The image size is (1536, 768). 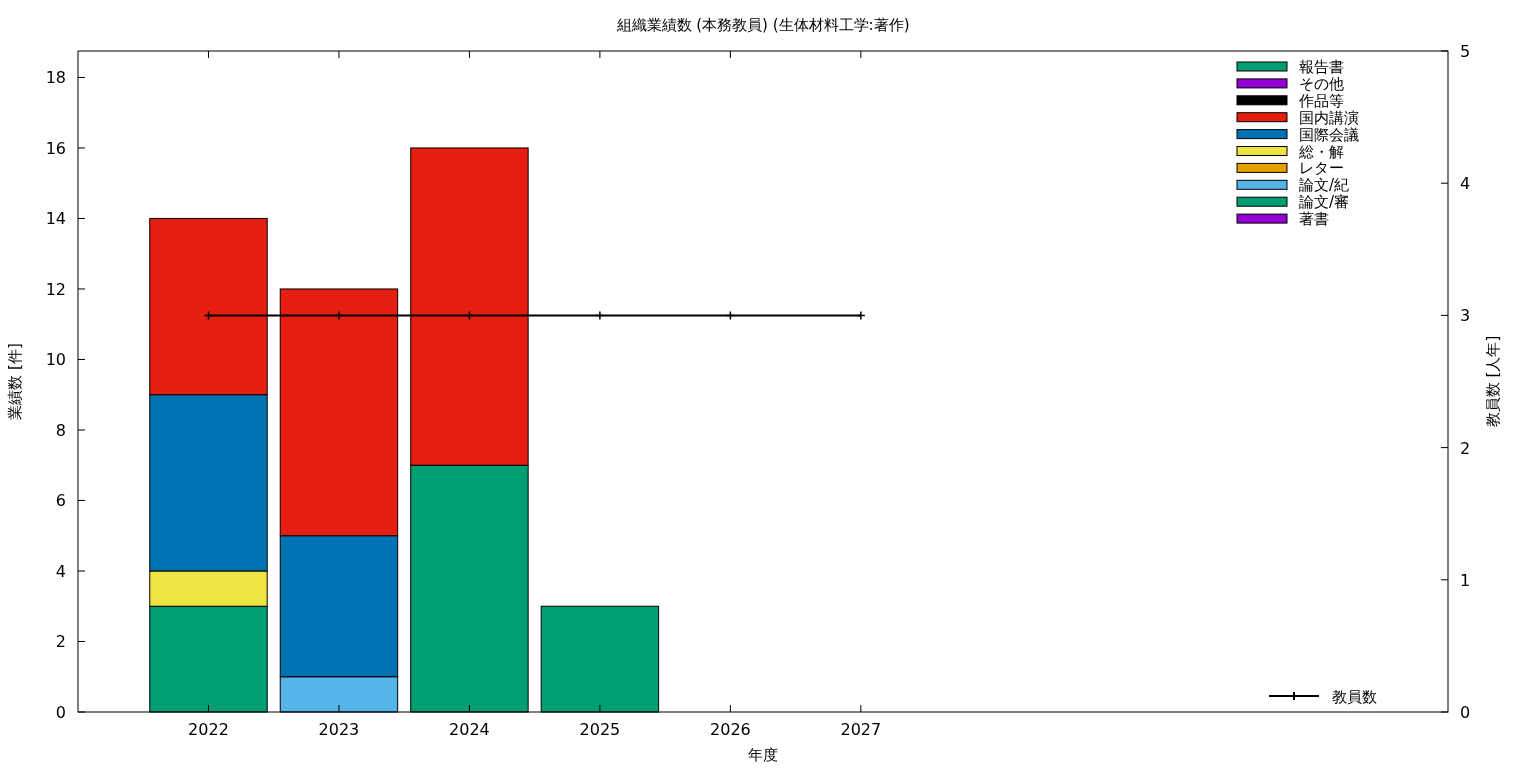 What do you see at coordinates (55, 78) in the screenshot?
I see `y-tick-label: 18` at bounding box center [55, 78].